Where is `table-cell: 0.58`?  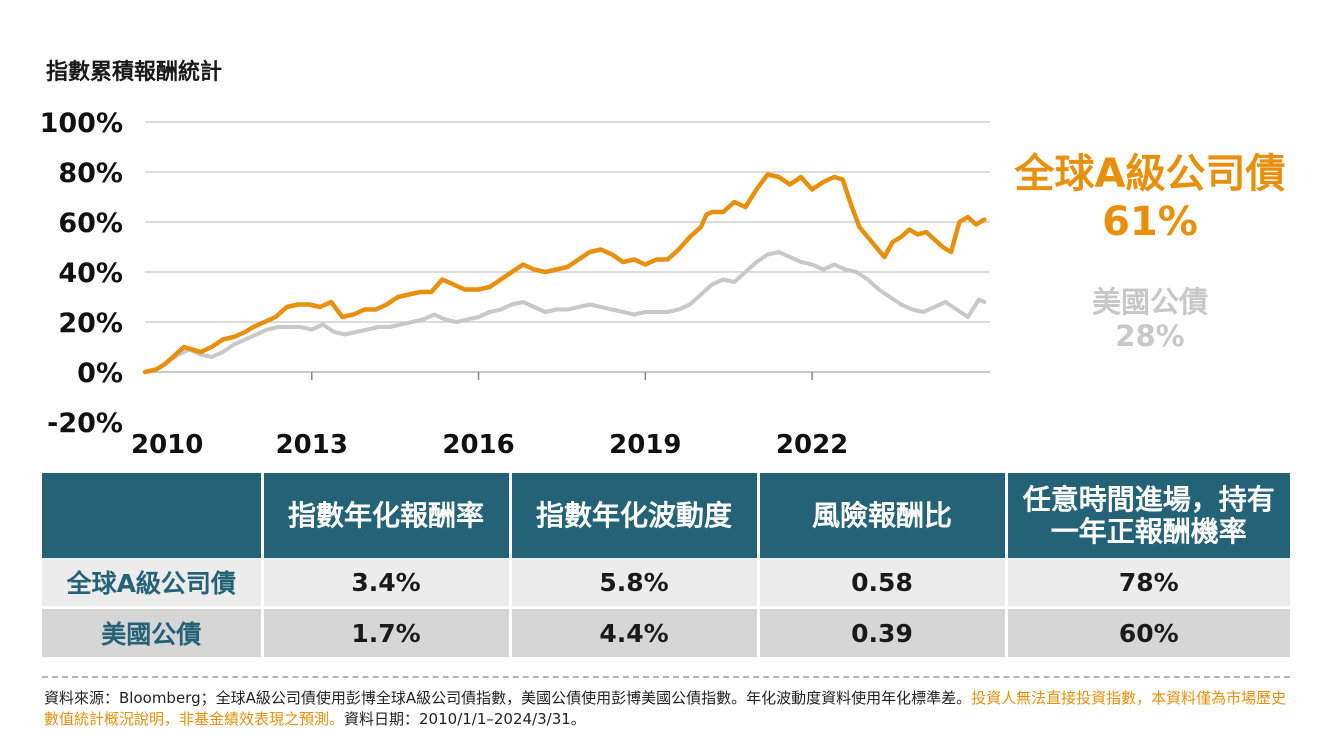
table-cell: 0.58 is located at coordinates (881, 583).